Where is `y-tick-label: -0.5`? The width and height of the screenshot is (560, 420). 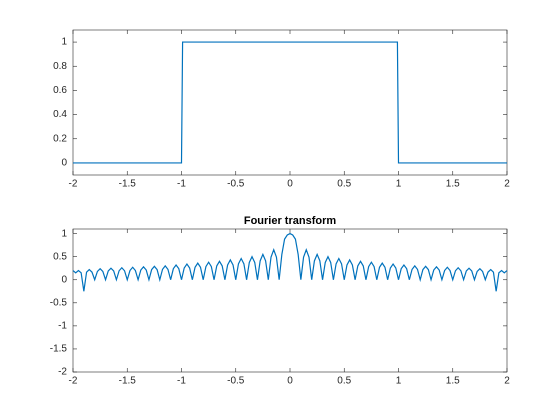
y-tick-label: -0.5 is located at coordinates (59, 302).